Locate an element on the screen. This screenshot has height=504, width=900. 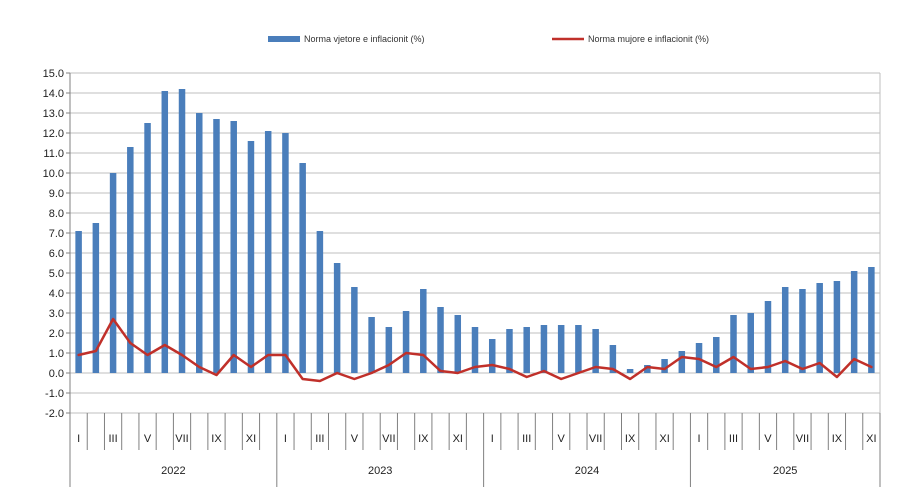
y-tick-label: 0.0 is located at coordinates (56, 374).